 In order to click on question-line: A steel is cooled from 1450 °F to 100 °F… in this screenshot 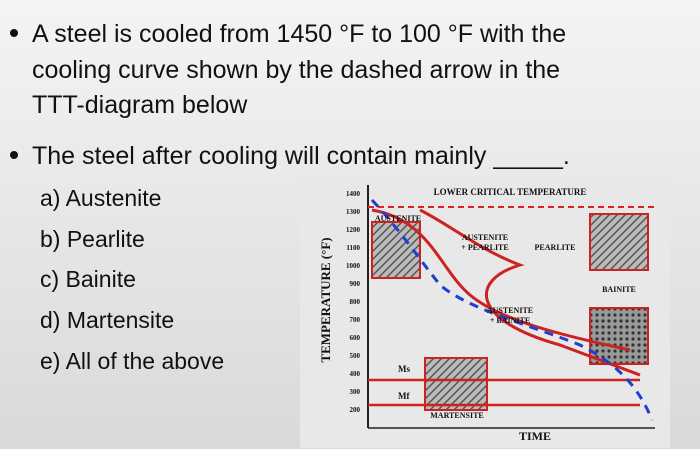, I will do `click(299, 34)`.